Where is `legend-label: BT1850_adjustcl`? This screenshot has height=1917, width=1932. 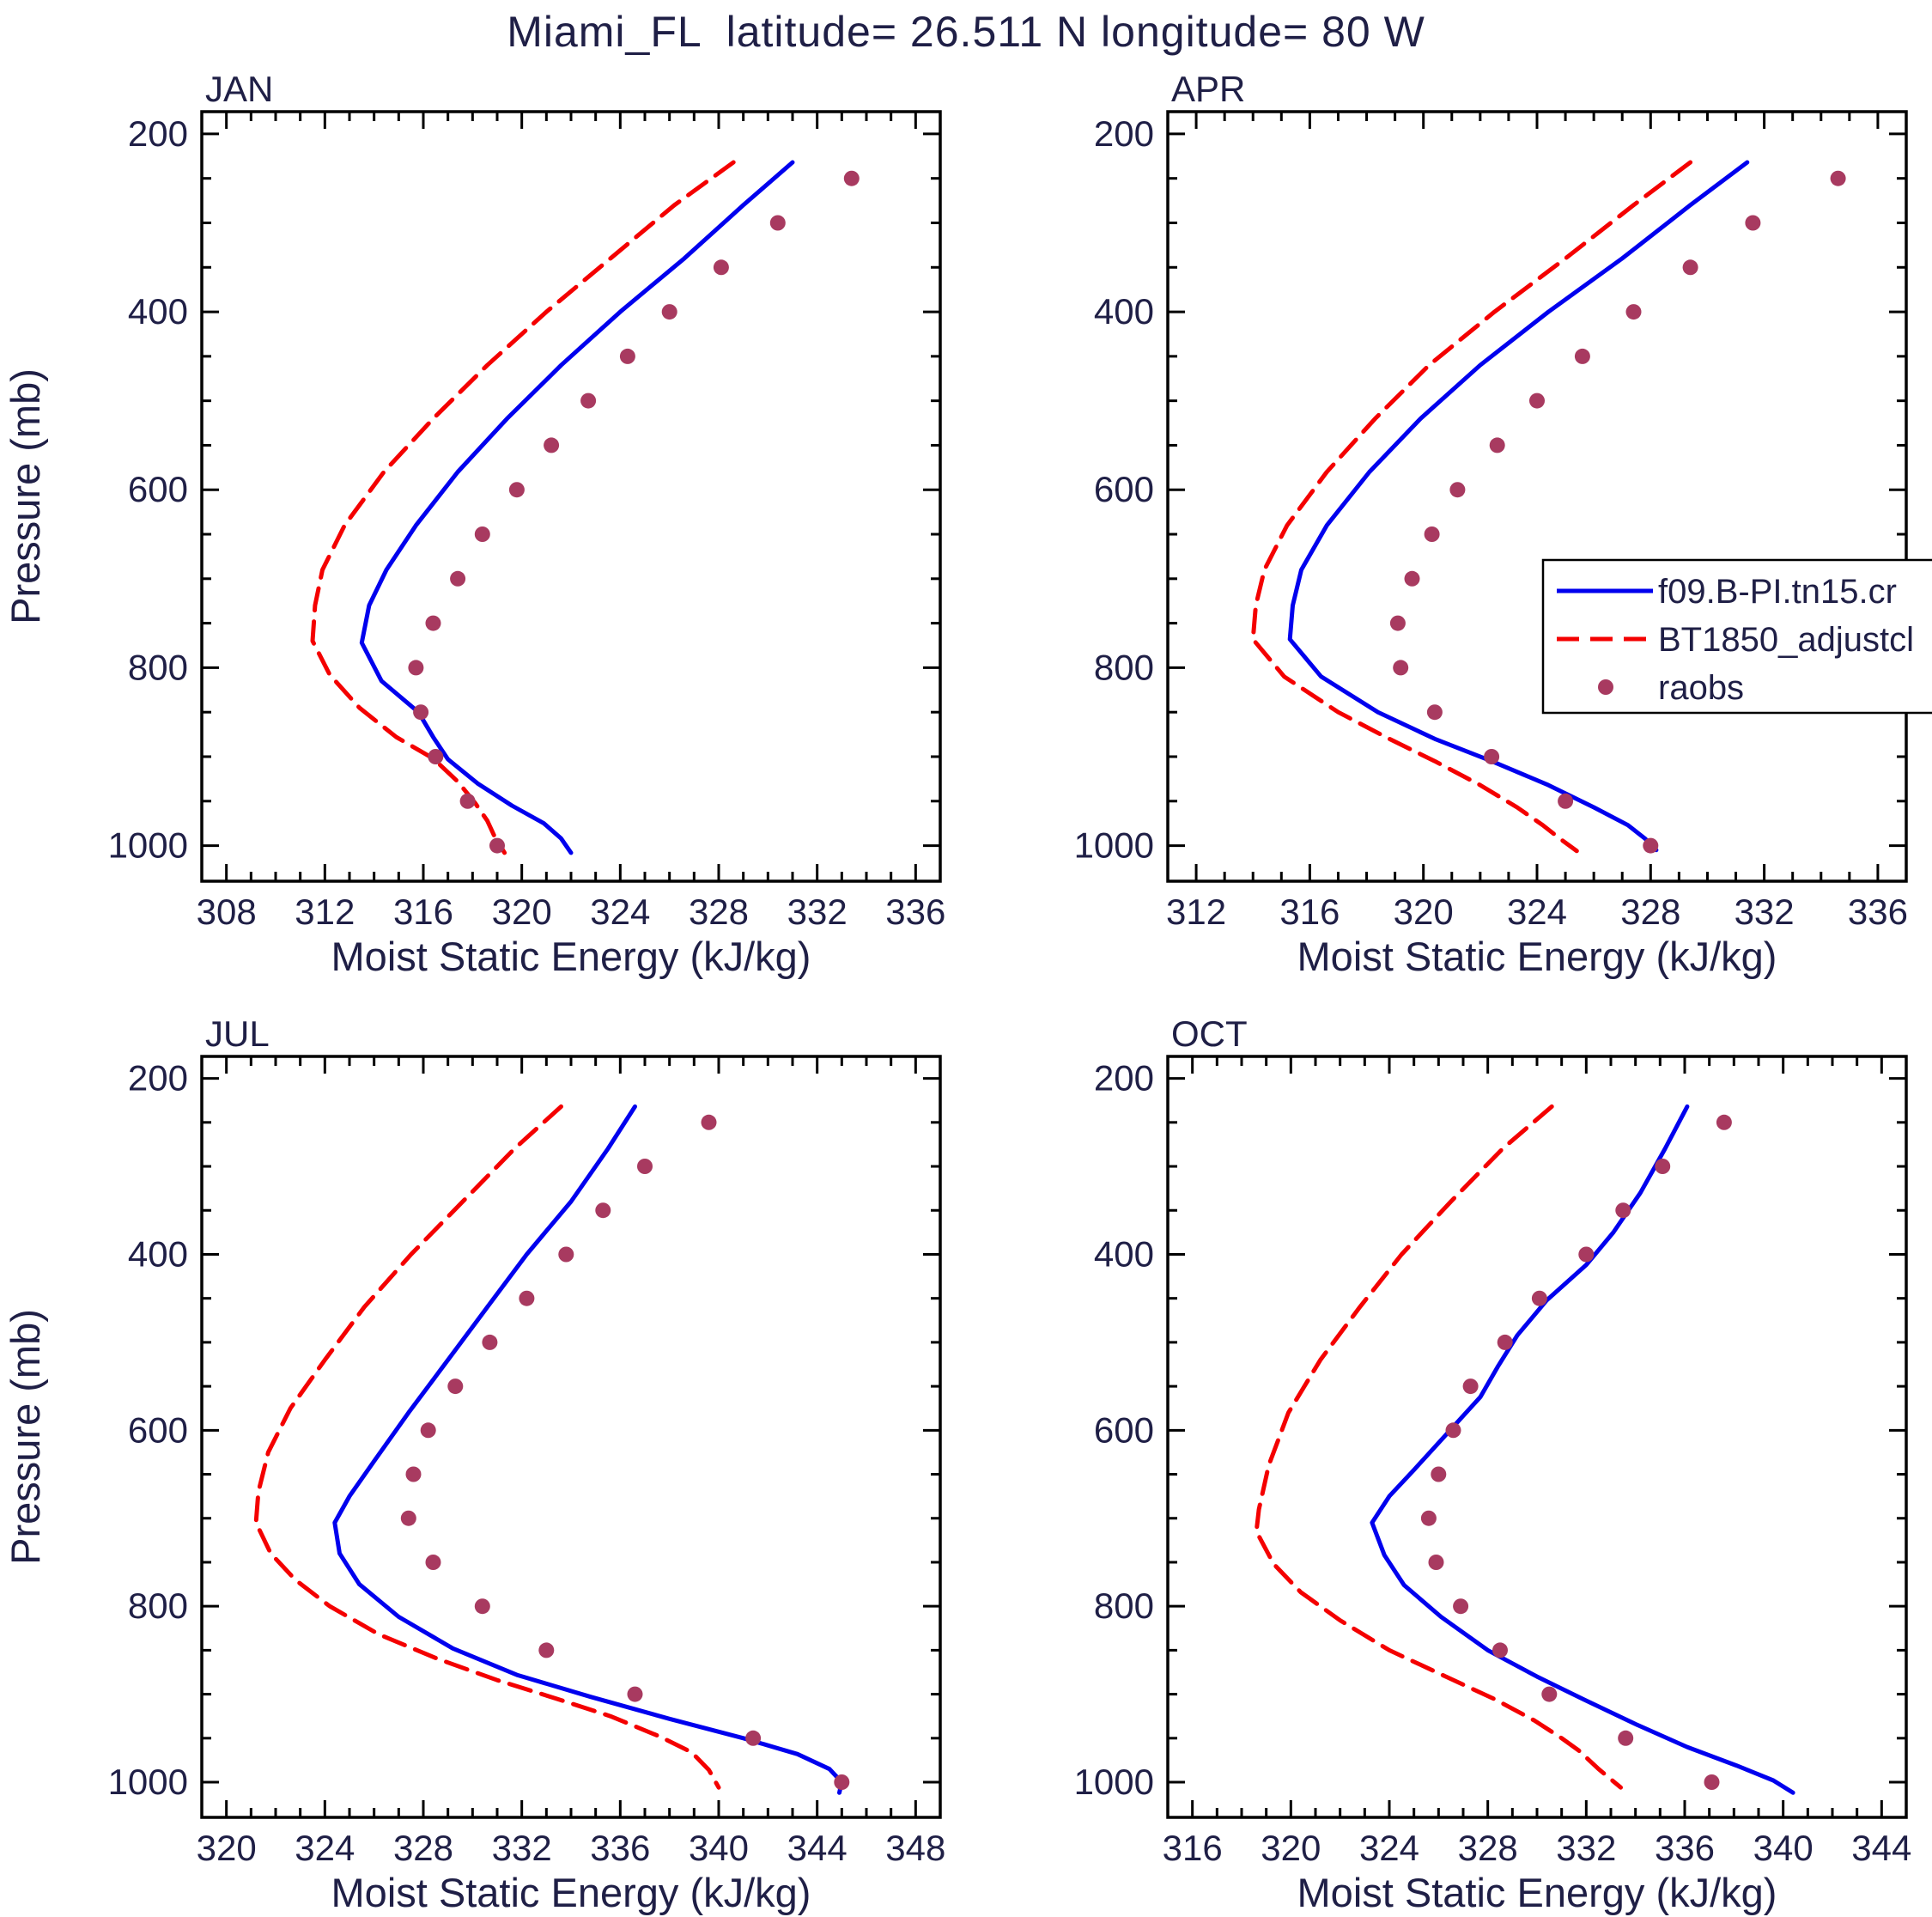
legend-label: BT1850_adjustcl is located at coordinates (1786, 640).